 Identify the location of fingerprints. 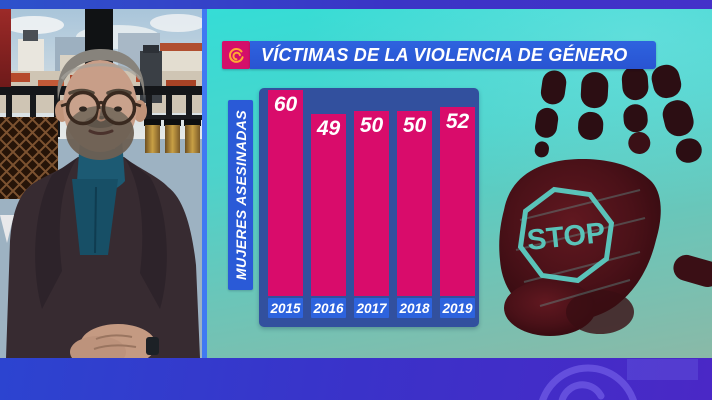
(618, 113).